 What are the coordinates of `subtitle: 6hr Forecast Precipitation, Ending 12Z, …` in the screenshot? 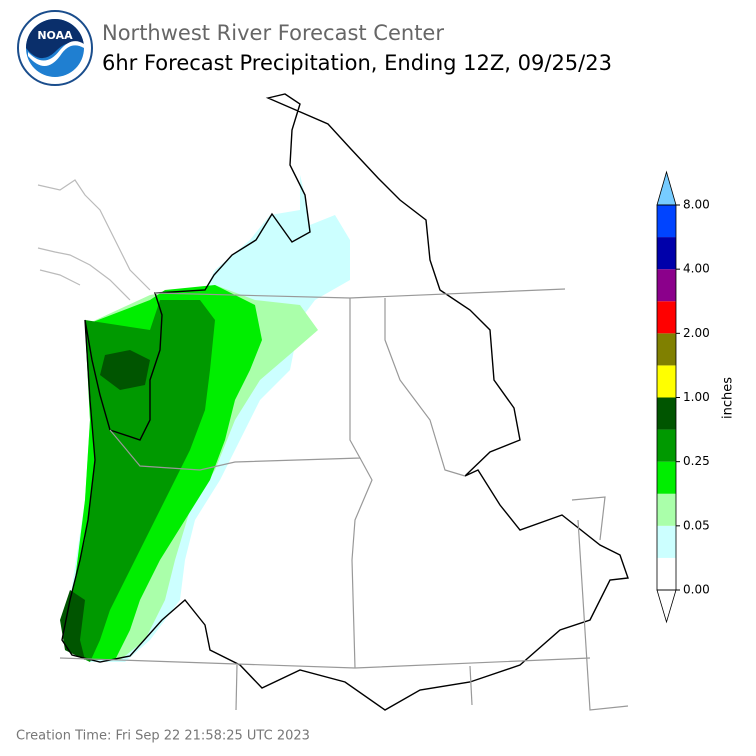 It's located at (357, 63).